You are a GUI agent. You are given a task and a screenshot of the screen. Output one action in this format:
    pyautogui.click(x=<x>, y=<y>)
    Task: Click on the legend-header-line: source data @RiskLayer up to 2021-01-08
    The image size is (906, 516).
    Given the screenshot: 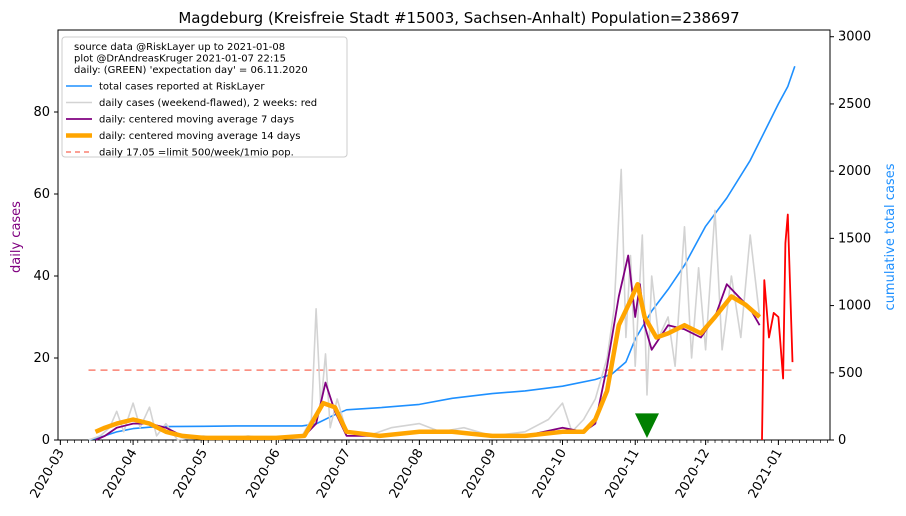 What is the action you would take?
    pyautogui.click(x=179, y=47)
    